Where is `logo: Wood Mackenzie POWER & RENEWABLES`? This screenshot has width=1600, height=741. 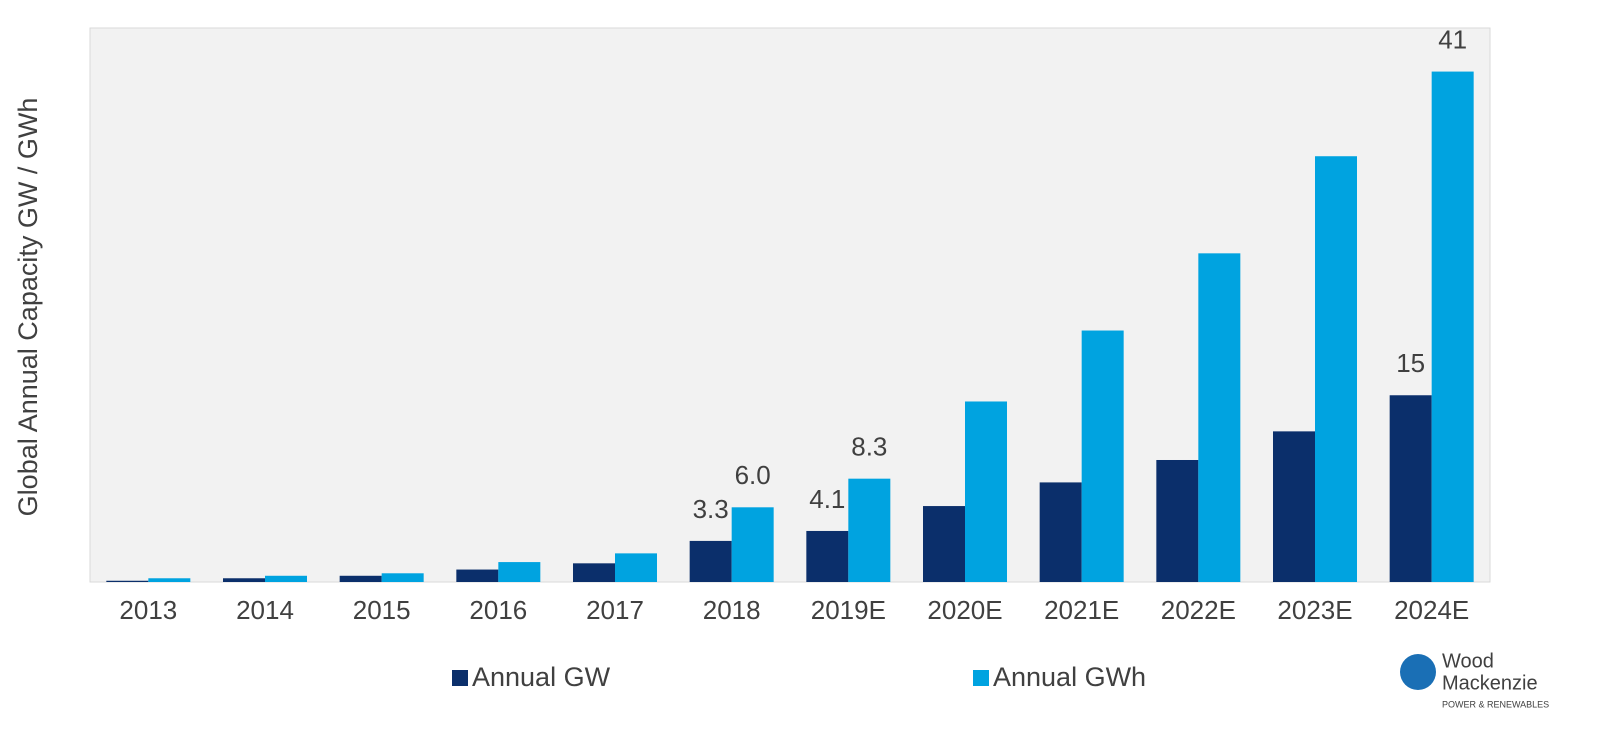
logo: Wood Mackenzie POWER & RENEWABLES is located at coordinates (1474, 679).